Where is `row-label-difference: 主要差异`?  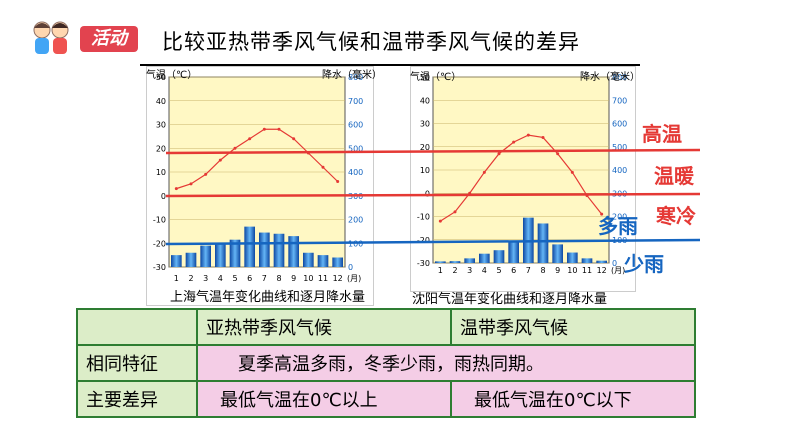
row-label-difference: 主要差异 is located at coordinates (137, 399).